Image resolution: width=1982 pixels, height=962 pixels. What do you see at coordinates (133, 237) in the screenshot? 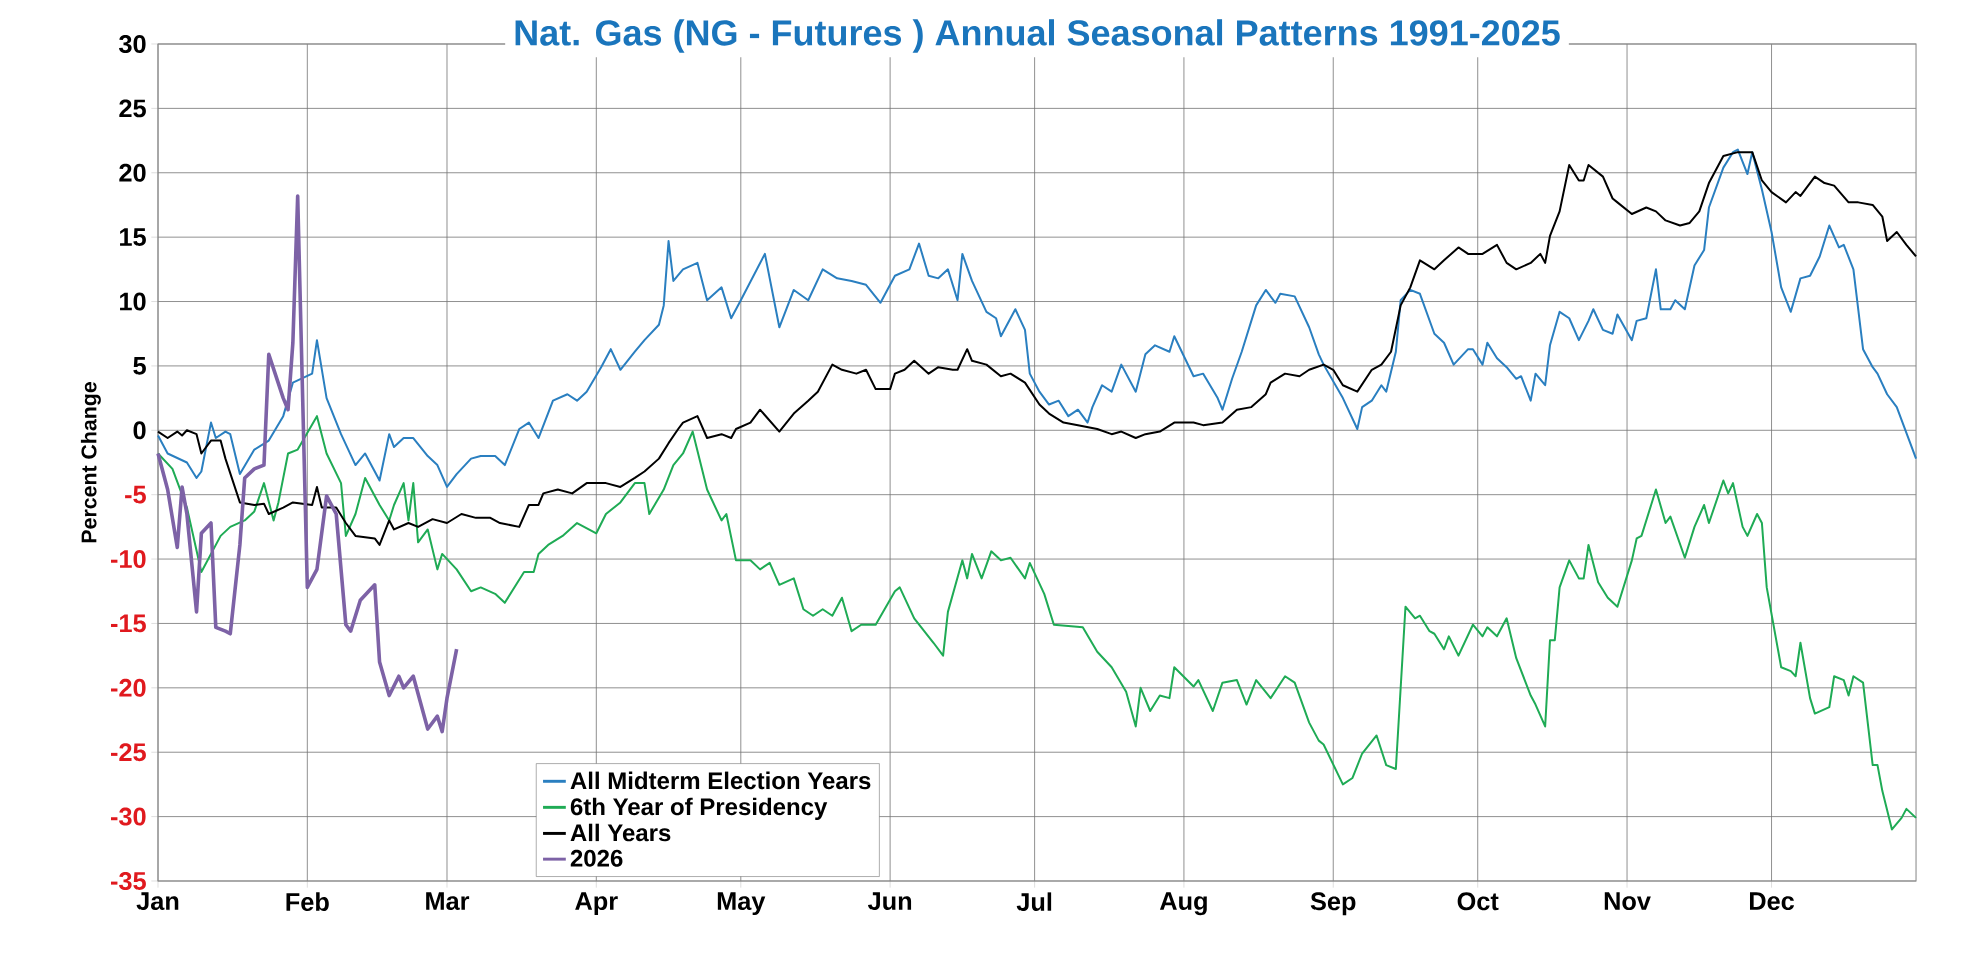
I see `y-tick-label: 15` at bounding box center [133, 237].